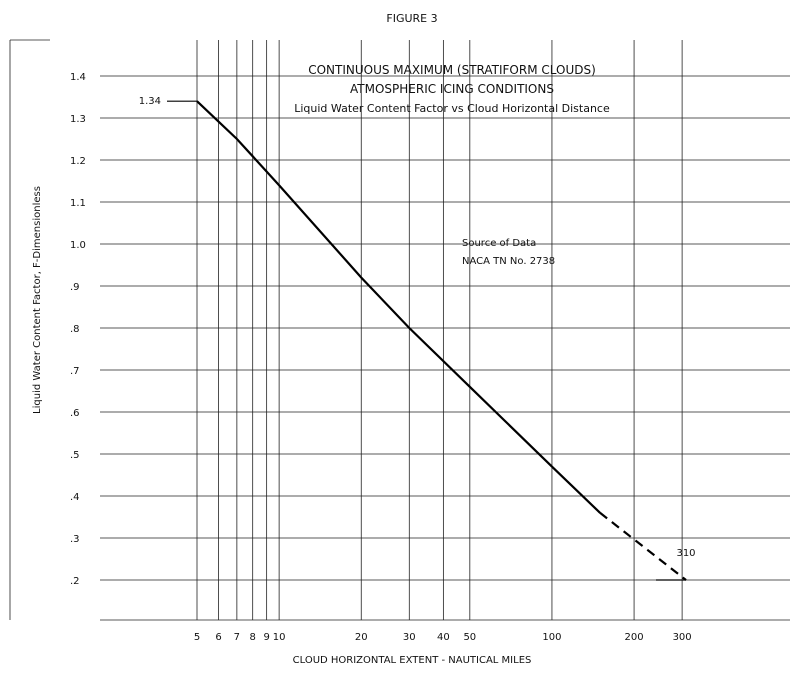  I want to click on y-tick-label: .5, so click(75, 455).